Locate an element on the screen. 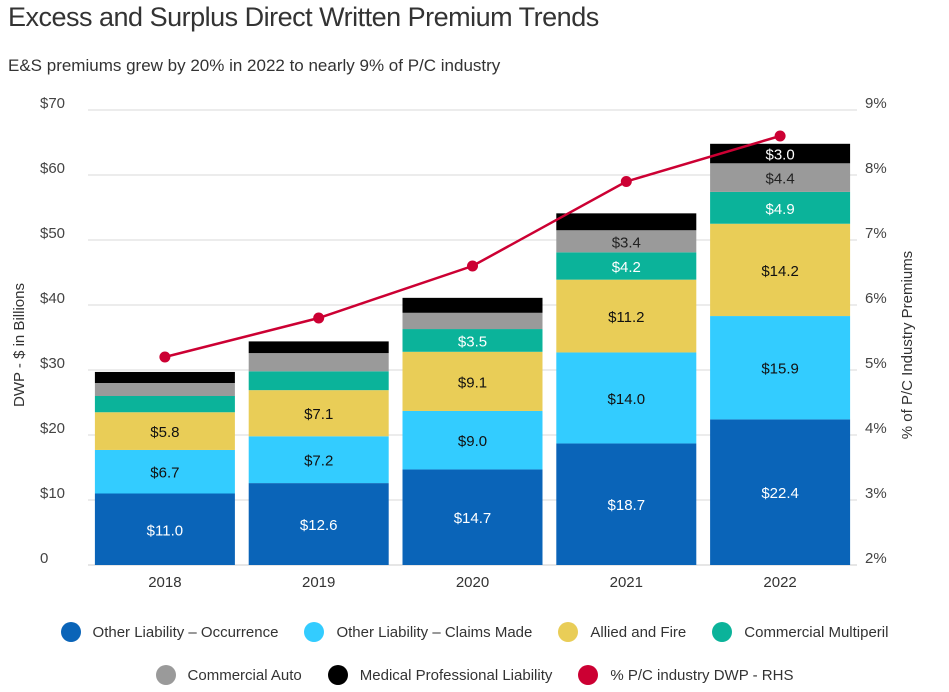 This screenshot has height=692, width=949. bar-data-label: $14.0 is located at coordinates (627, 399).